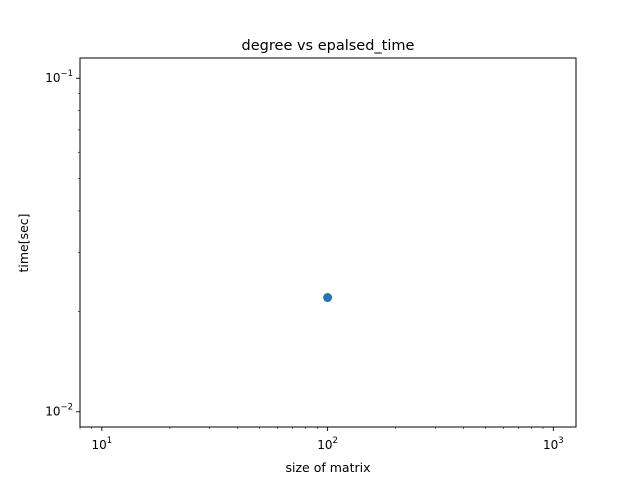 The image size is (640, 480). What do you see at coordinates (59, 77) in the screenshot?
I see `y-tick-label: 10⁻¹` at bounding box center [59, 77].